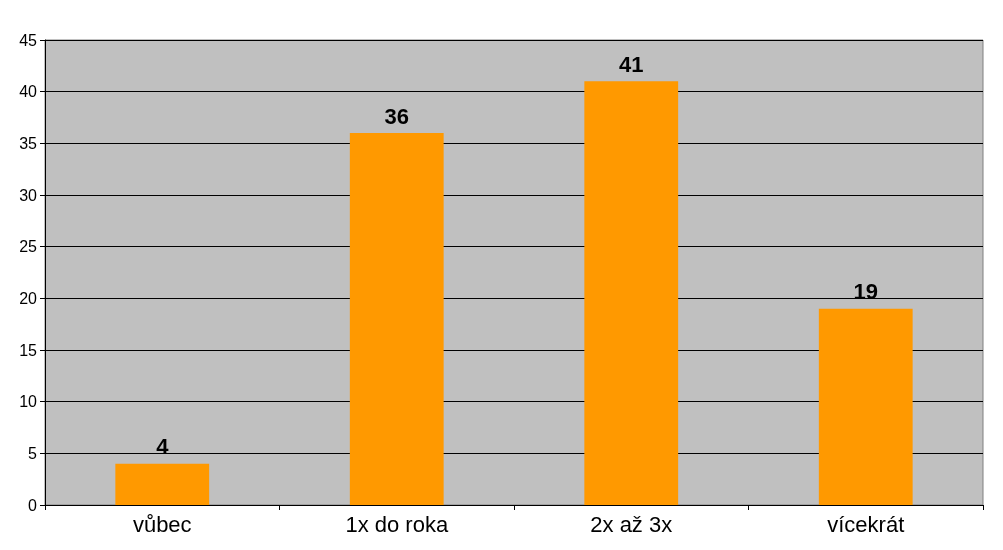 This screenshot has width=1003, height=550. What do you see at coordinates (631, 64) in the screenshot?
I see `data-label: 41` at bounding box center [631, 64].